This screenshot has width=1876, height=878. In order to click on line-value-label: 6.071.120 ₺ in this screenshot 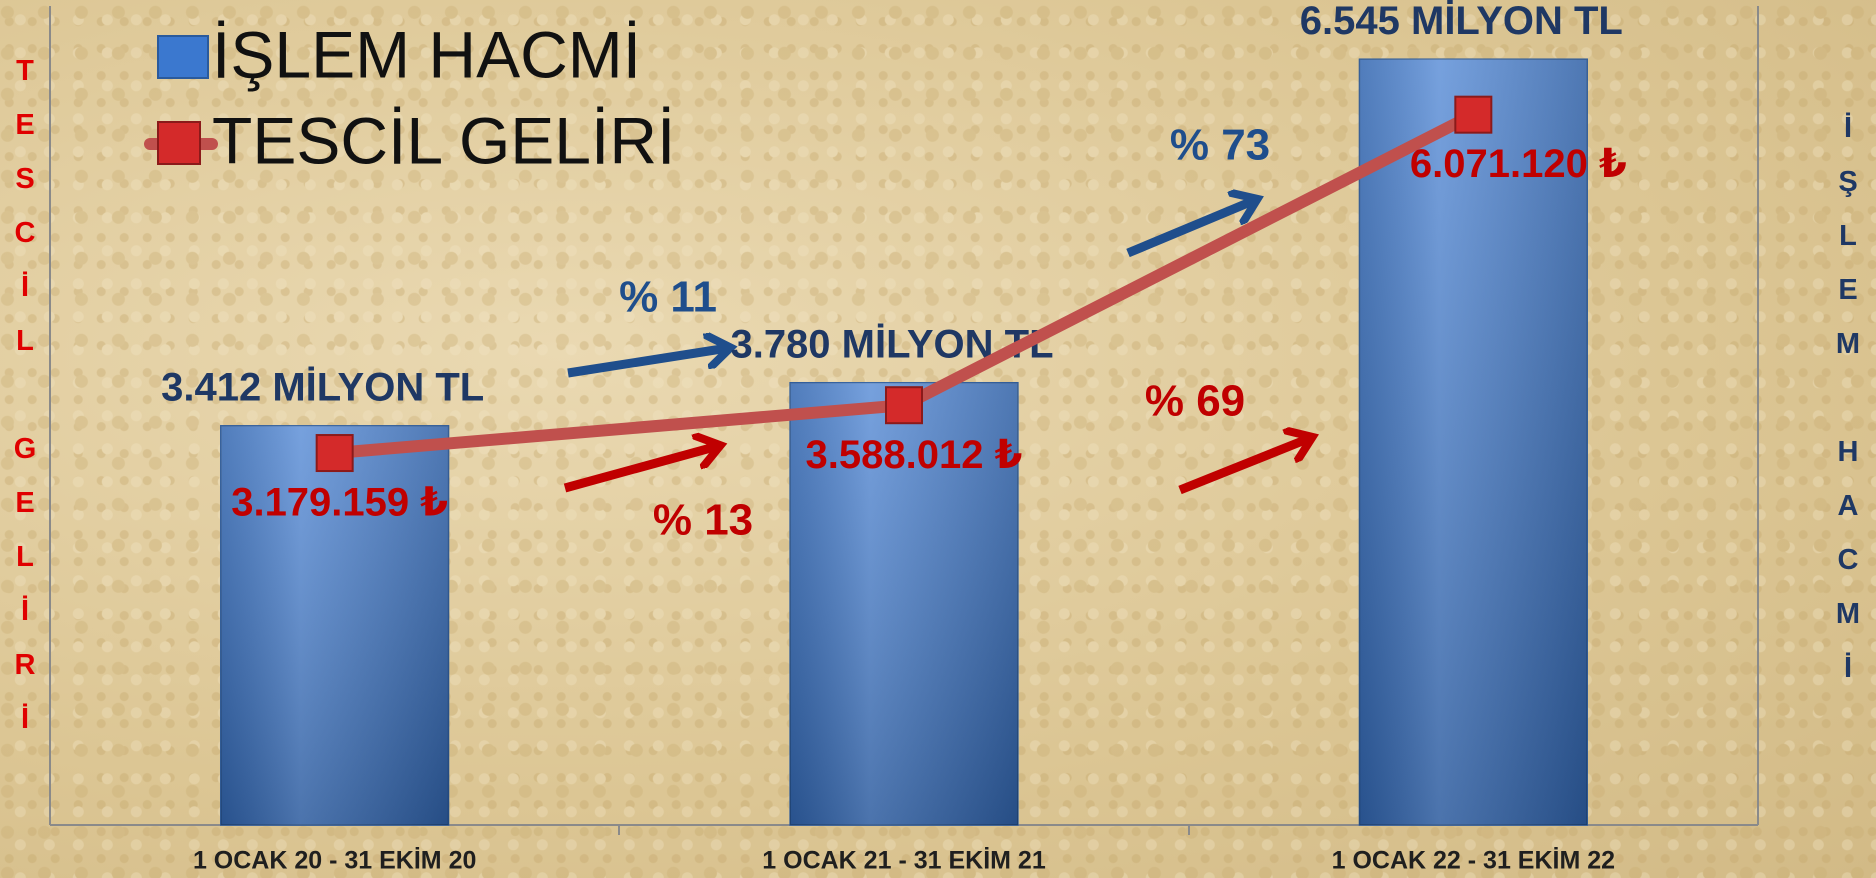, I will do `click(1518, 164)`.